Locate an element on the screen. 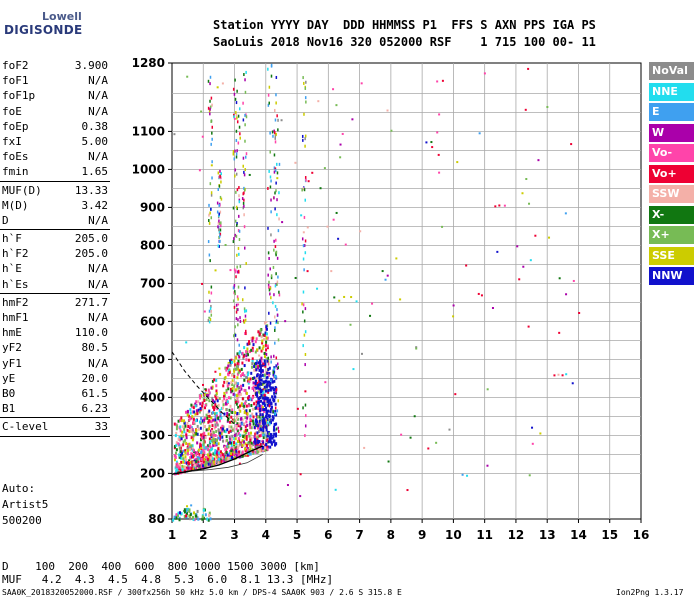 Image resolution: width=700 pixels, height=600 pixels. param-value: 61.5 is located at coordinates (95, 393).